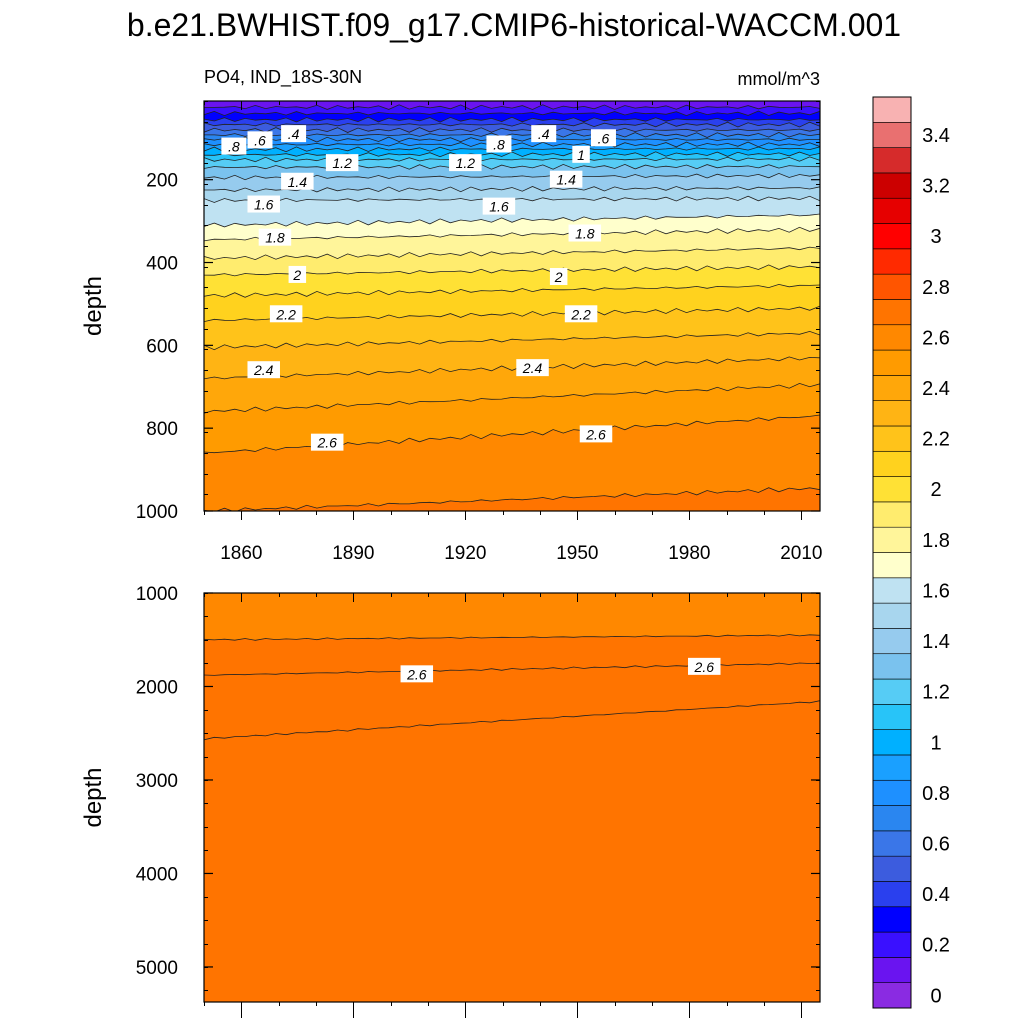 The height and width of the screenshot is (1024, 1024). Describe the element at coordinates (936, 389) in the screenshot. I see `colorbar-tick-label: 2.4` at that location.